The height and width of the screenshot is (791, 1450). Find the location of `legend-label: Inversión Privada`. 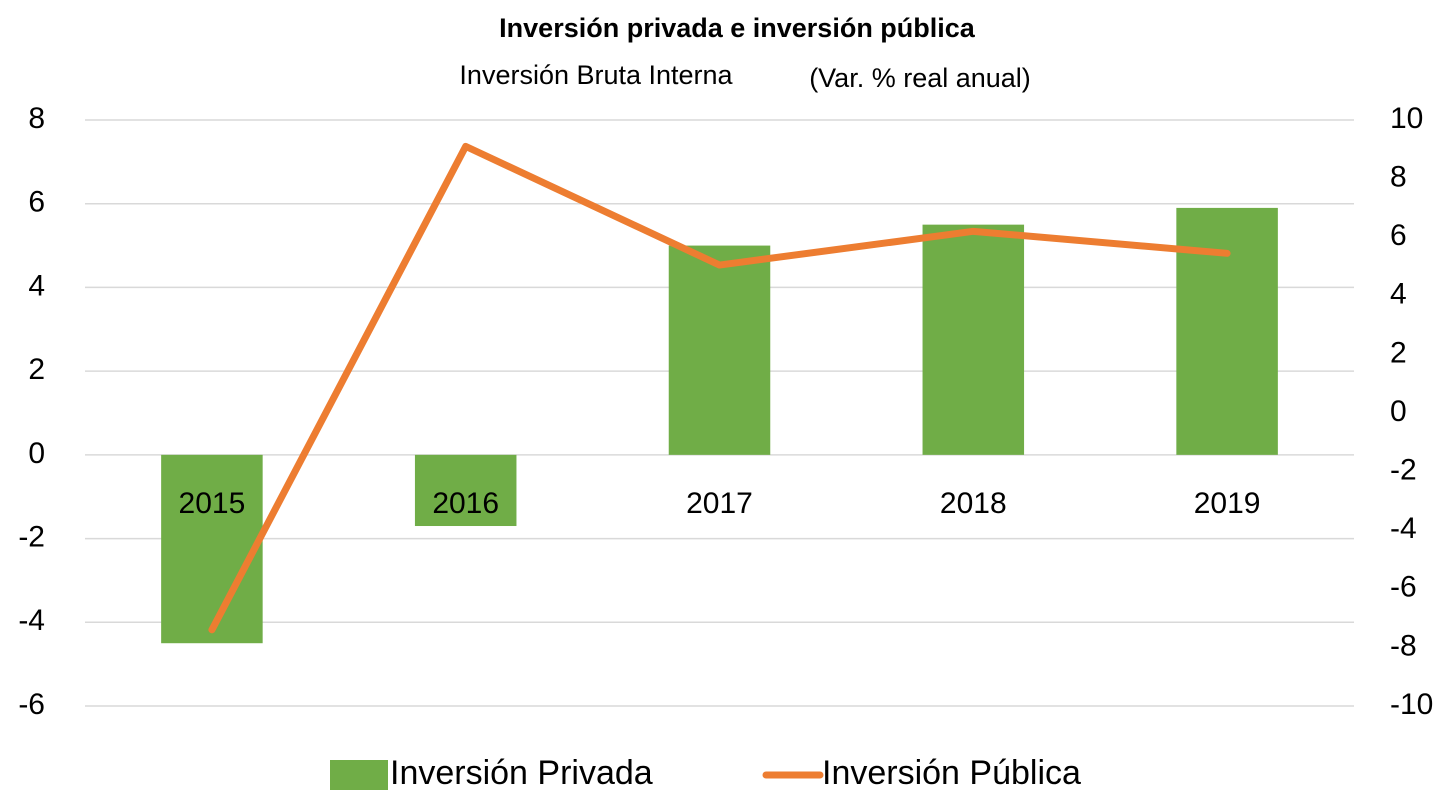

legend-label: Inversión Privada is located at coordinates (521, 772).